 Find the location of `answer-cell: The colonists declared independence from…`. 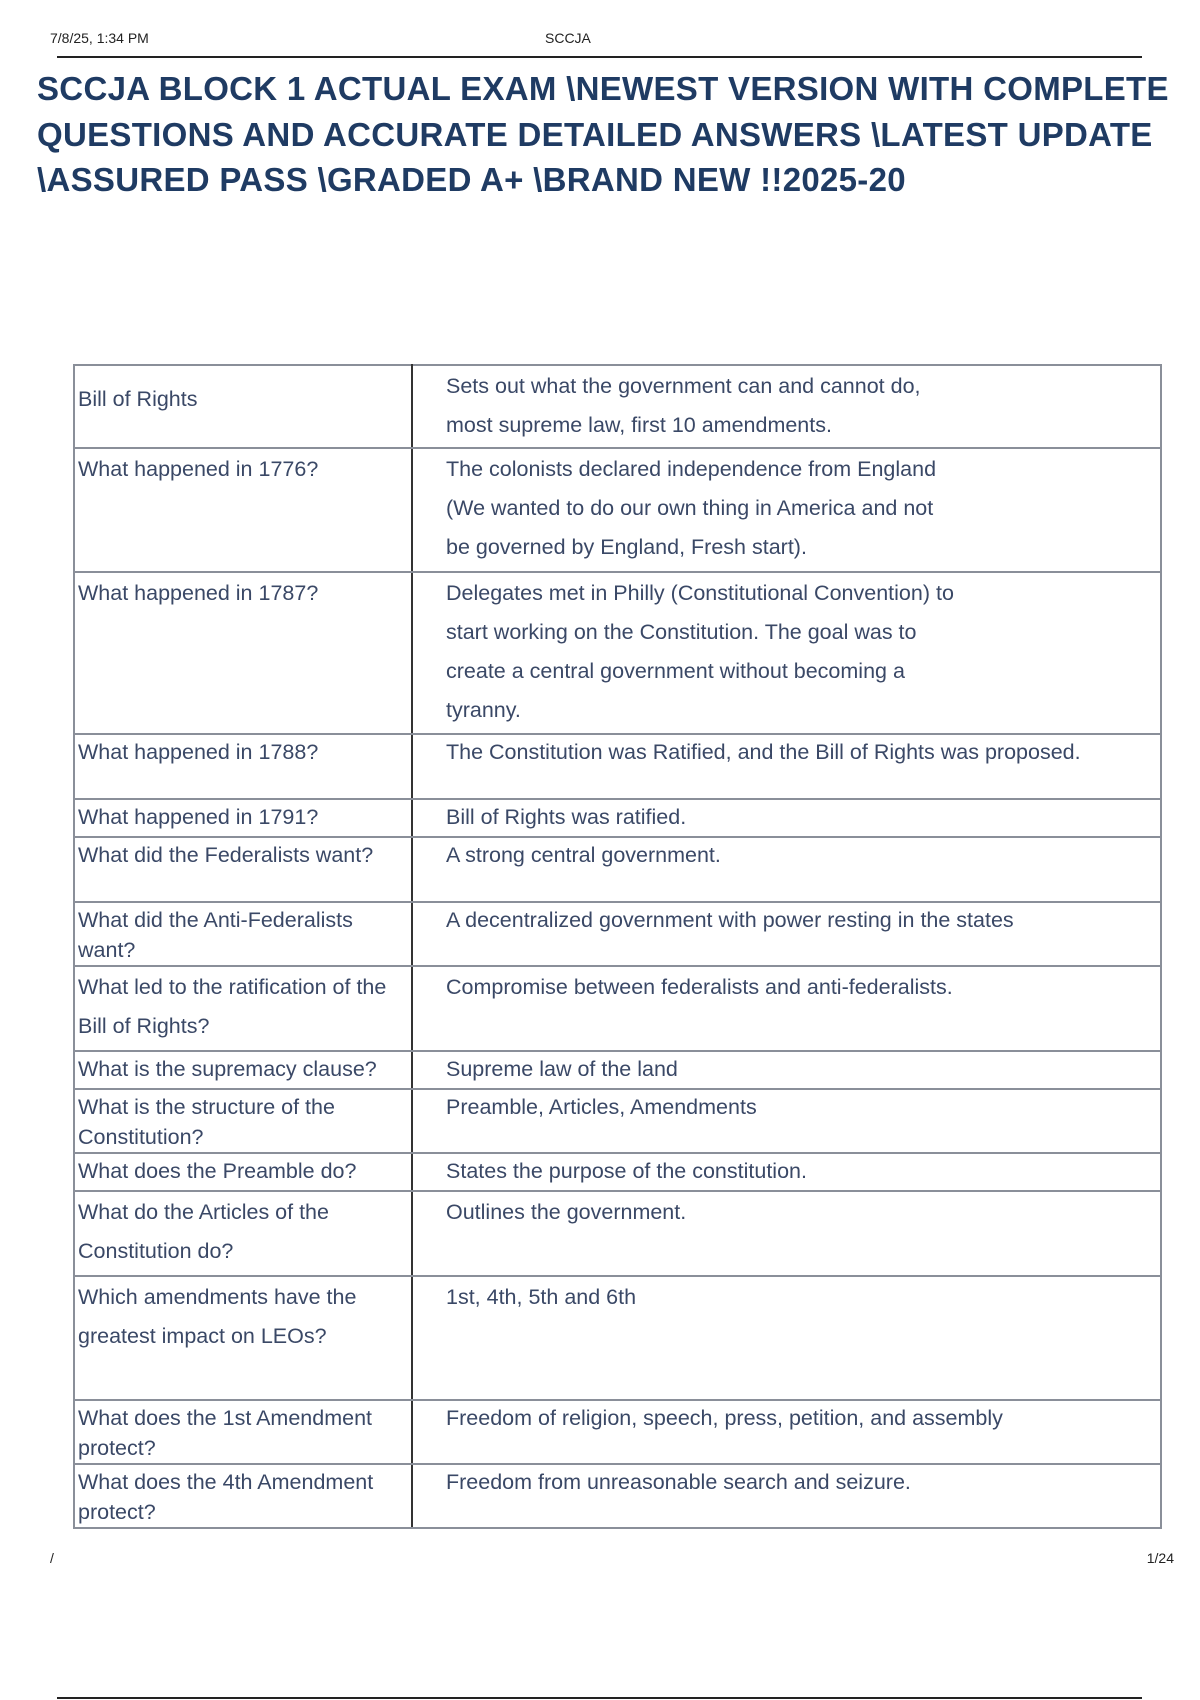

answer-cell: The colonists declared independence from… is located at coordinates (786, 510).